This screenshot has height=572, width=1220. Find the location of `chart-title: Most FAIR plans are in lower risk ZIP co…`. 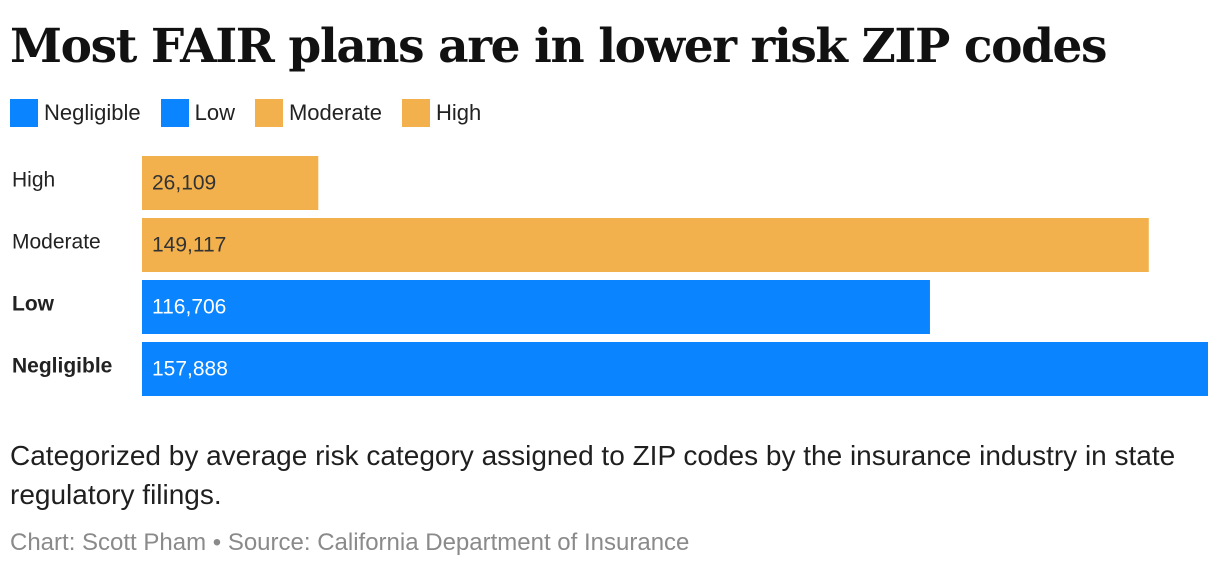

chart-title: Most FAIR plans are in lower risk ZIP co… is located at coordinates (559, 46).